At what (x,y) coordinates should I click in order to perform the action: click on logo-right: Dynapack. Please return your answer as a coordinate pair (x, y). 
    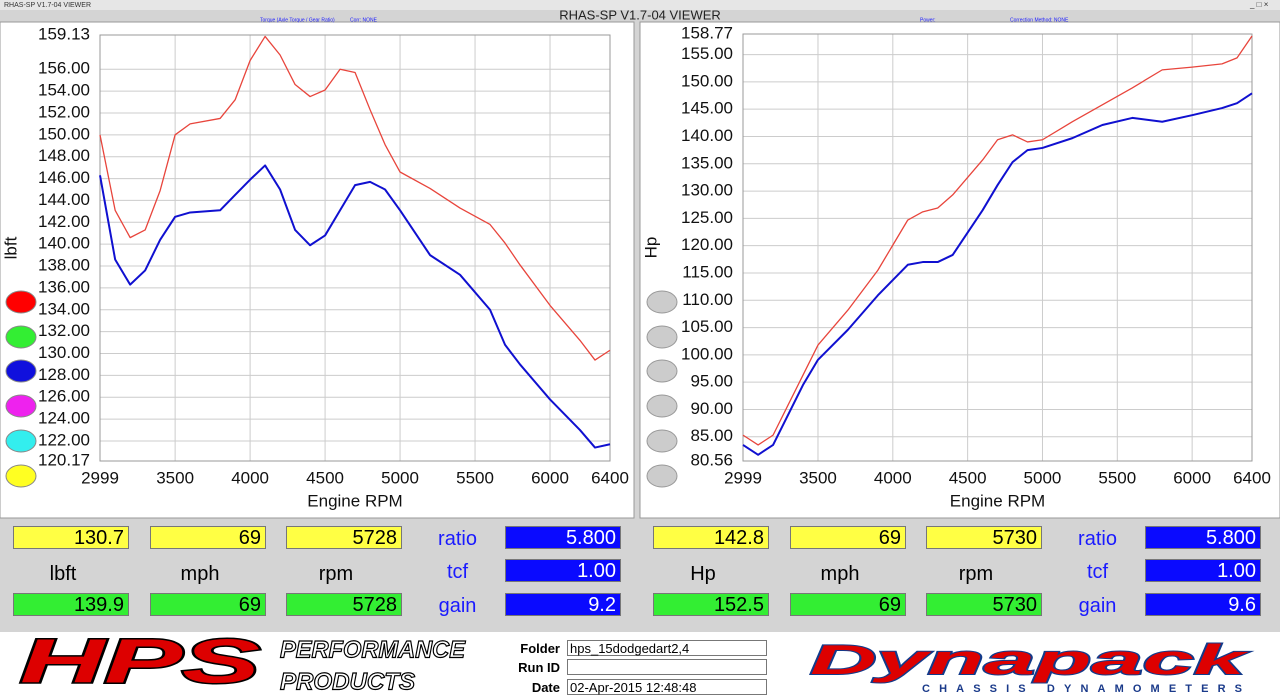
    Looking at the image, I should click on (1030, 659).